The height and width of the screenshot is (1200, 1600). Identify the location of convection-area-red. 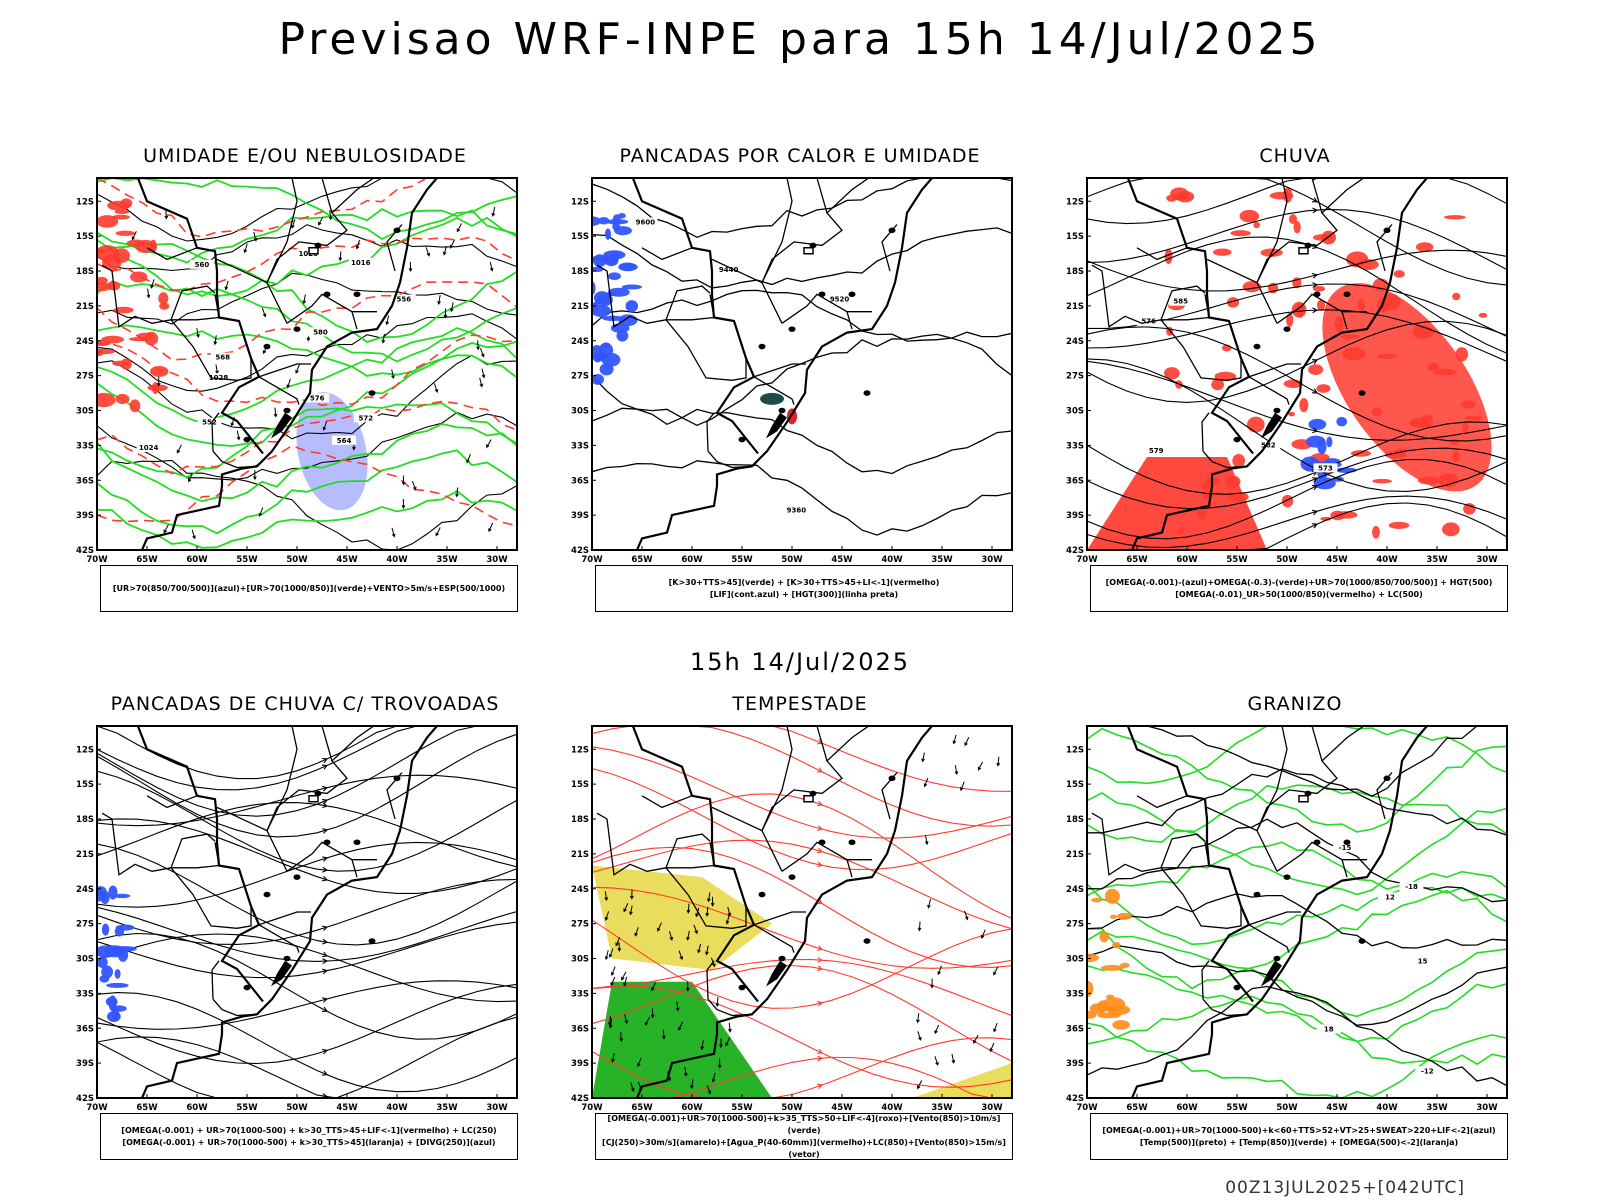
(792, 416).